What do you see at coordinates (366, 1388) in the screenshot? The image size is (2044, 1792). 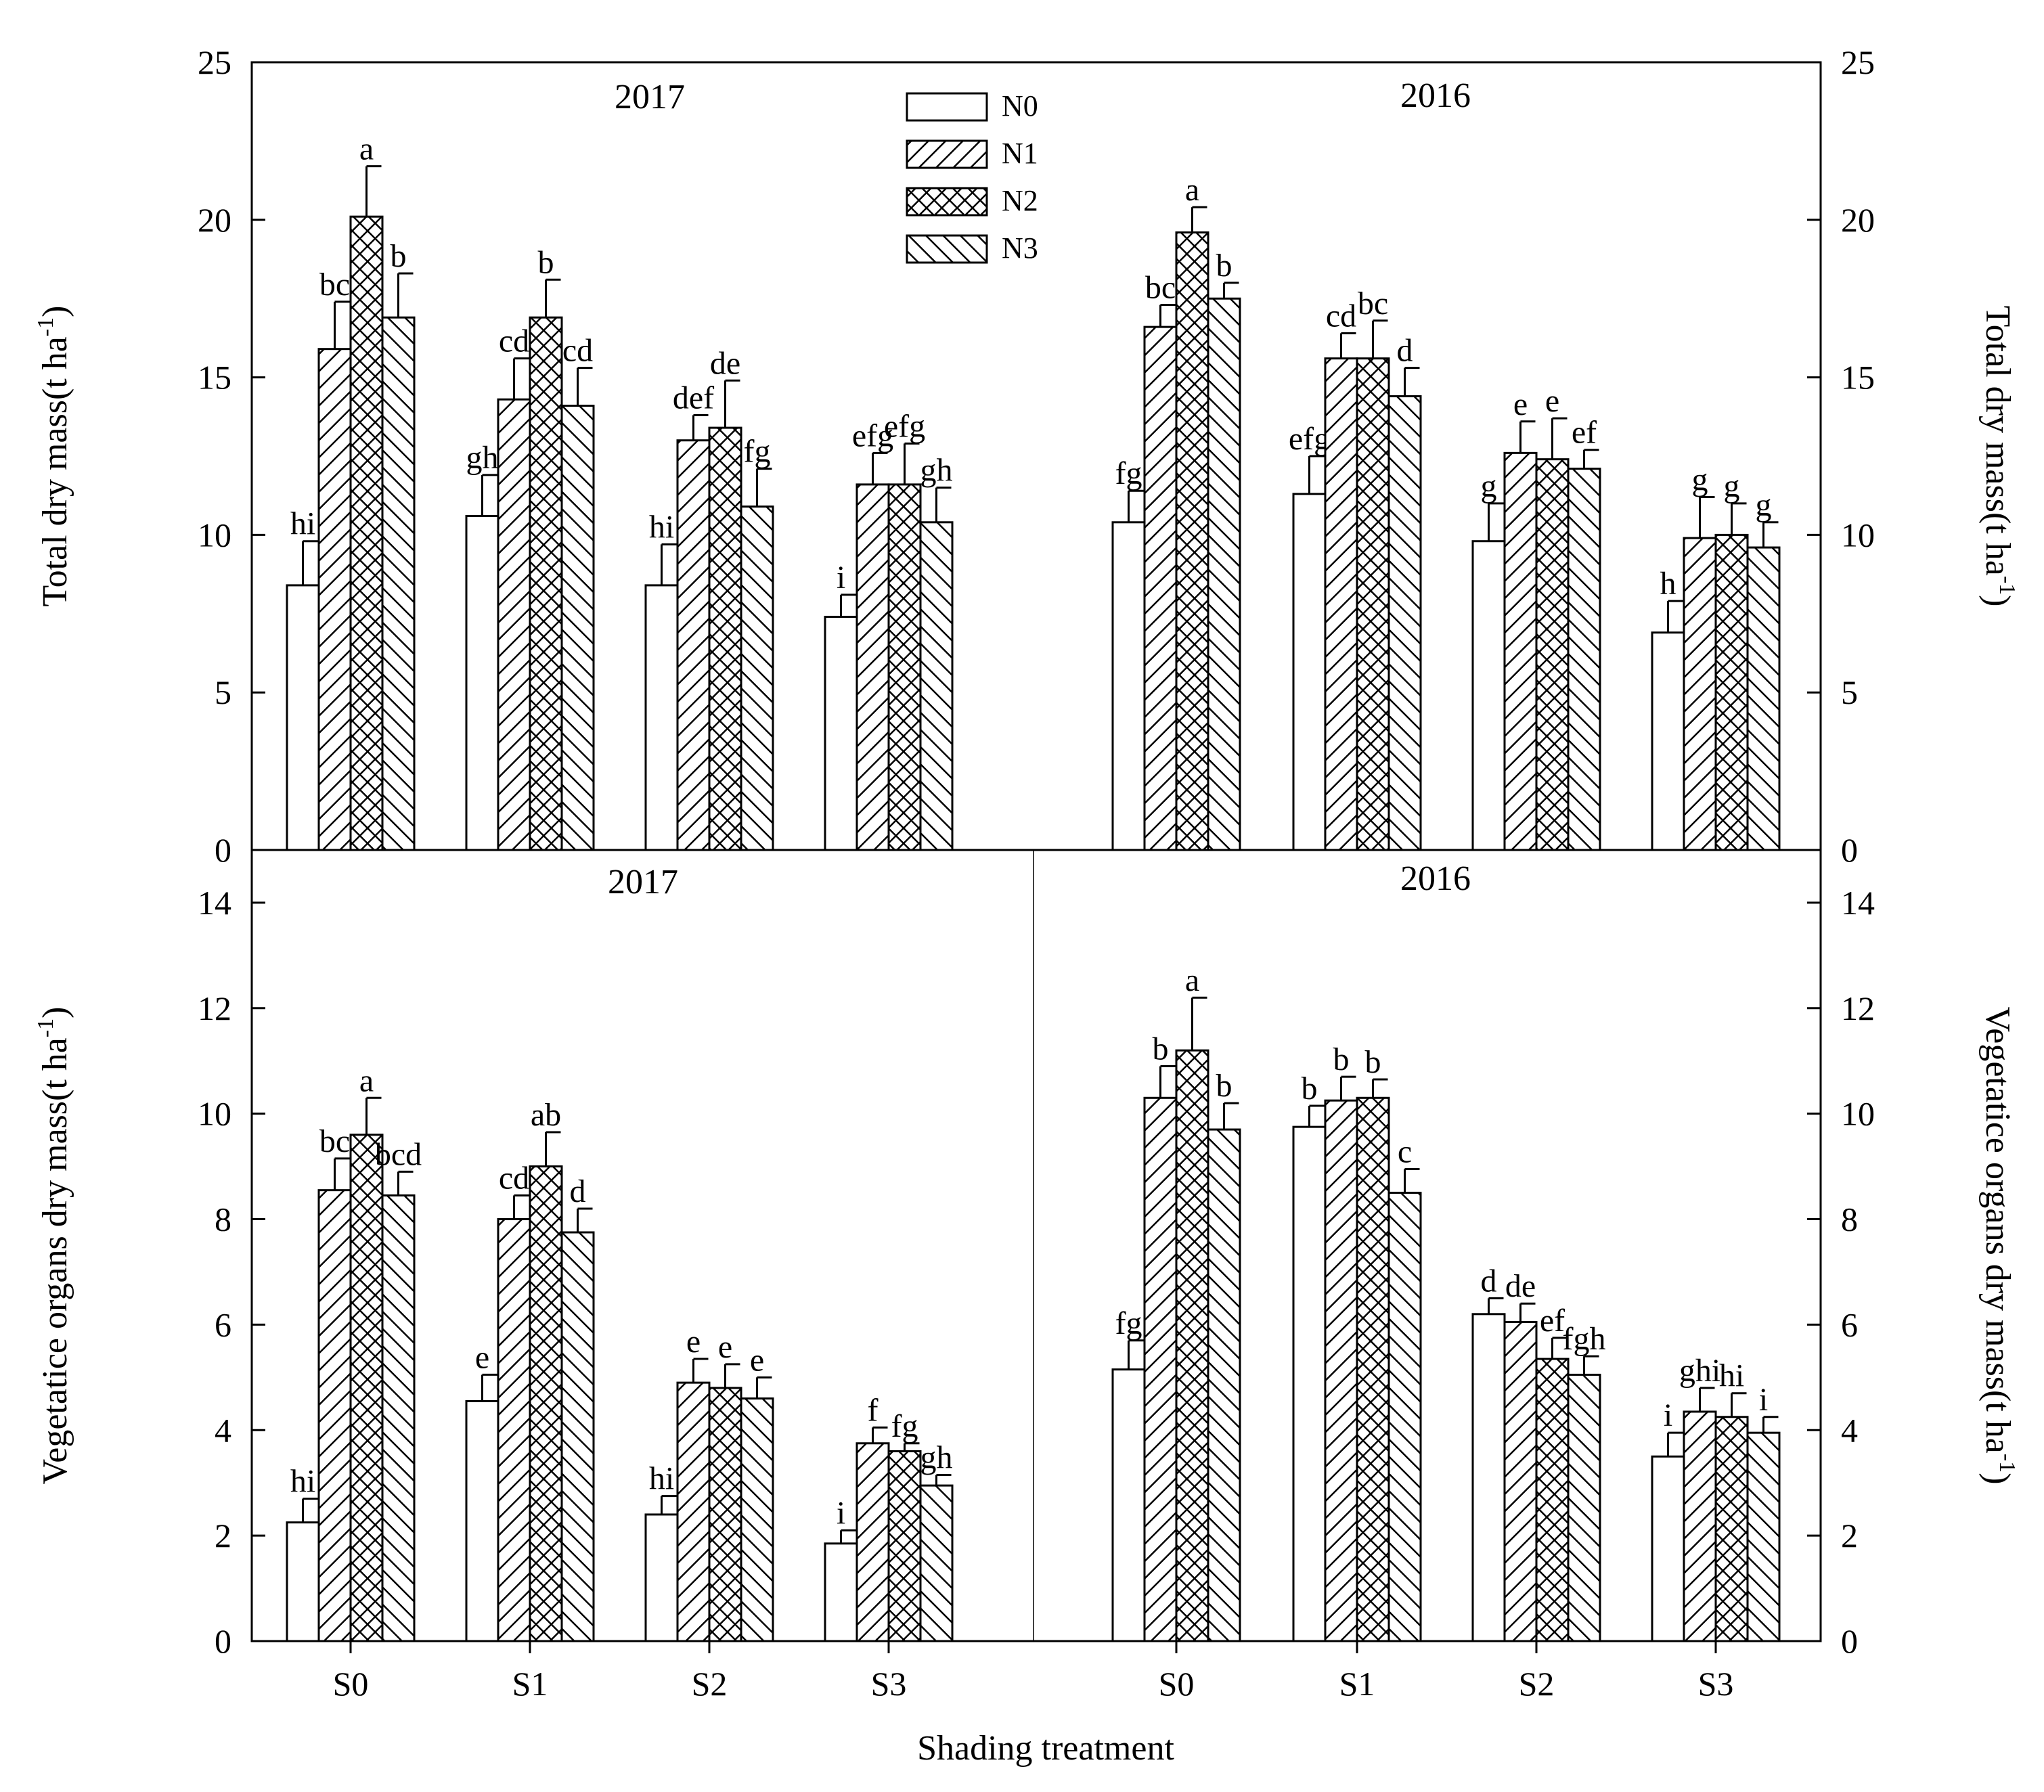 I see `bar-bottom-2017-S0-N2` at bounding box center [366, 1388].